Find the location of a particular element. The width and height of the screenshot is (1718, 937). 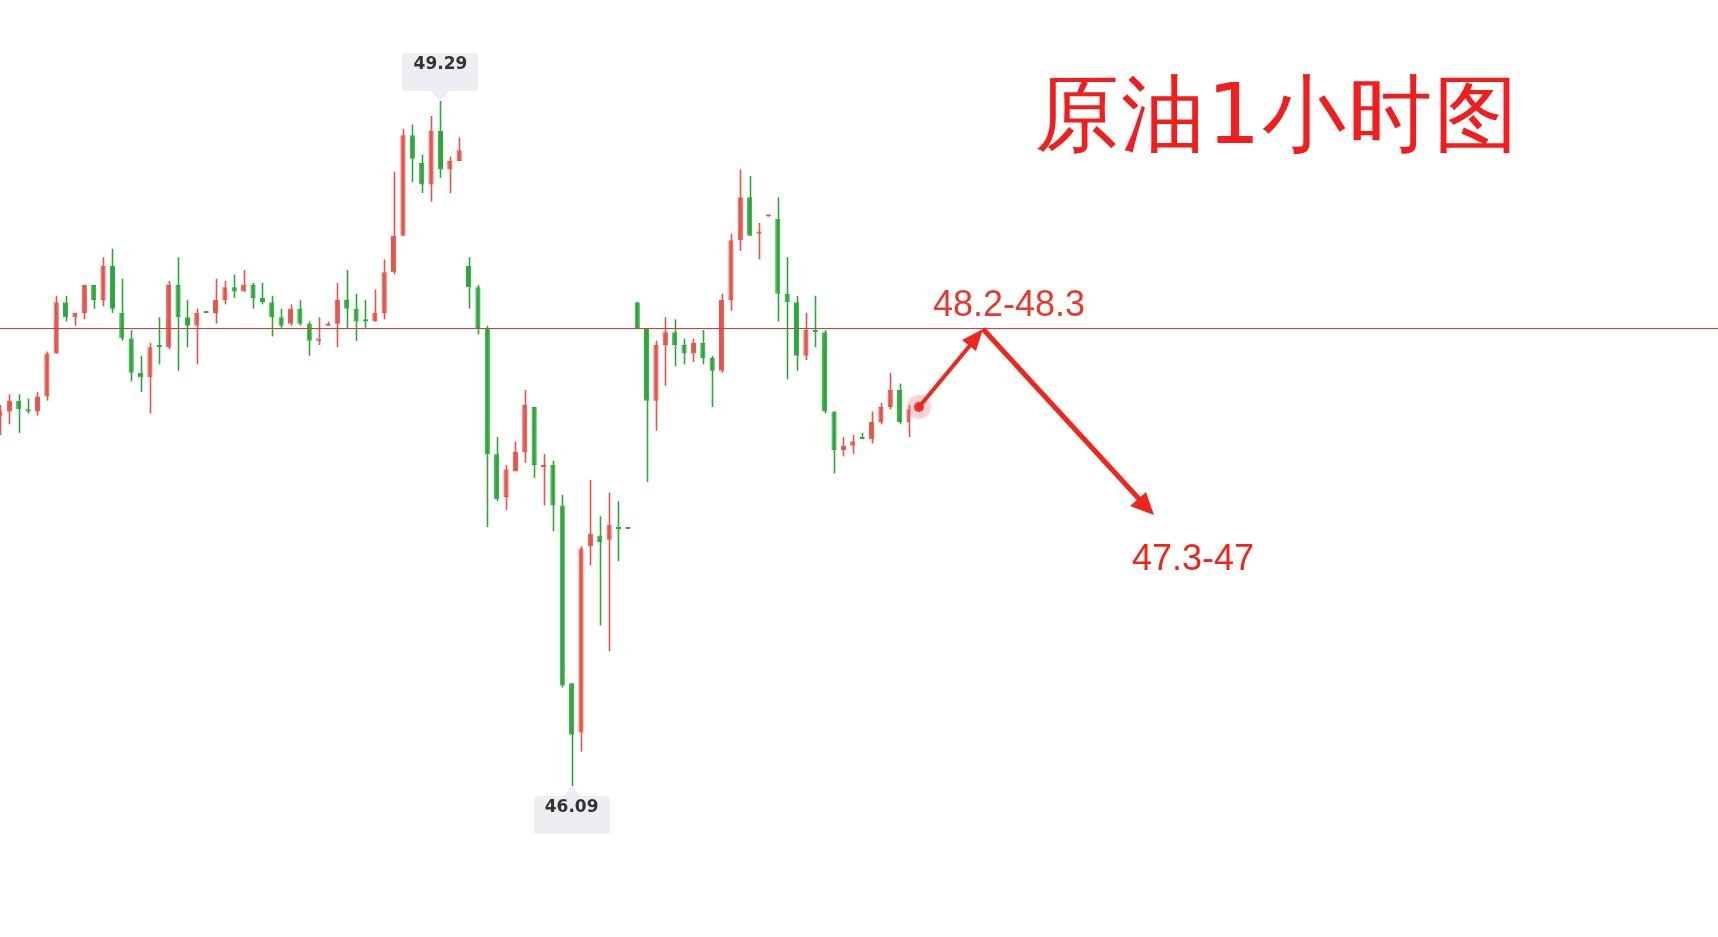

annotation: 49.29 is located at coordinates (440, 72).